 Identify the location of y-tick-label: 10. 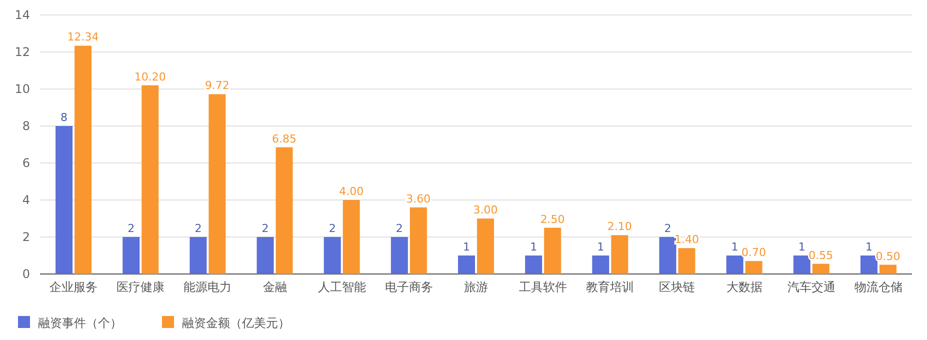
(22, 89).